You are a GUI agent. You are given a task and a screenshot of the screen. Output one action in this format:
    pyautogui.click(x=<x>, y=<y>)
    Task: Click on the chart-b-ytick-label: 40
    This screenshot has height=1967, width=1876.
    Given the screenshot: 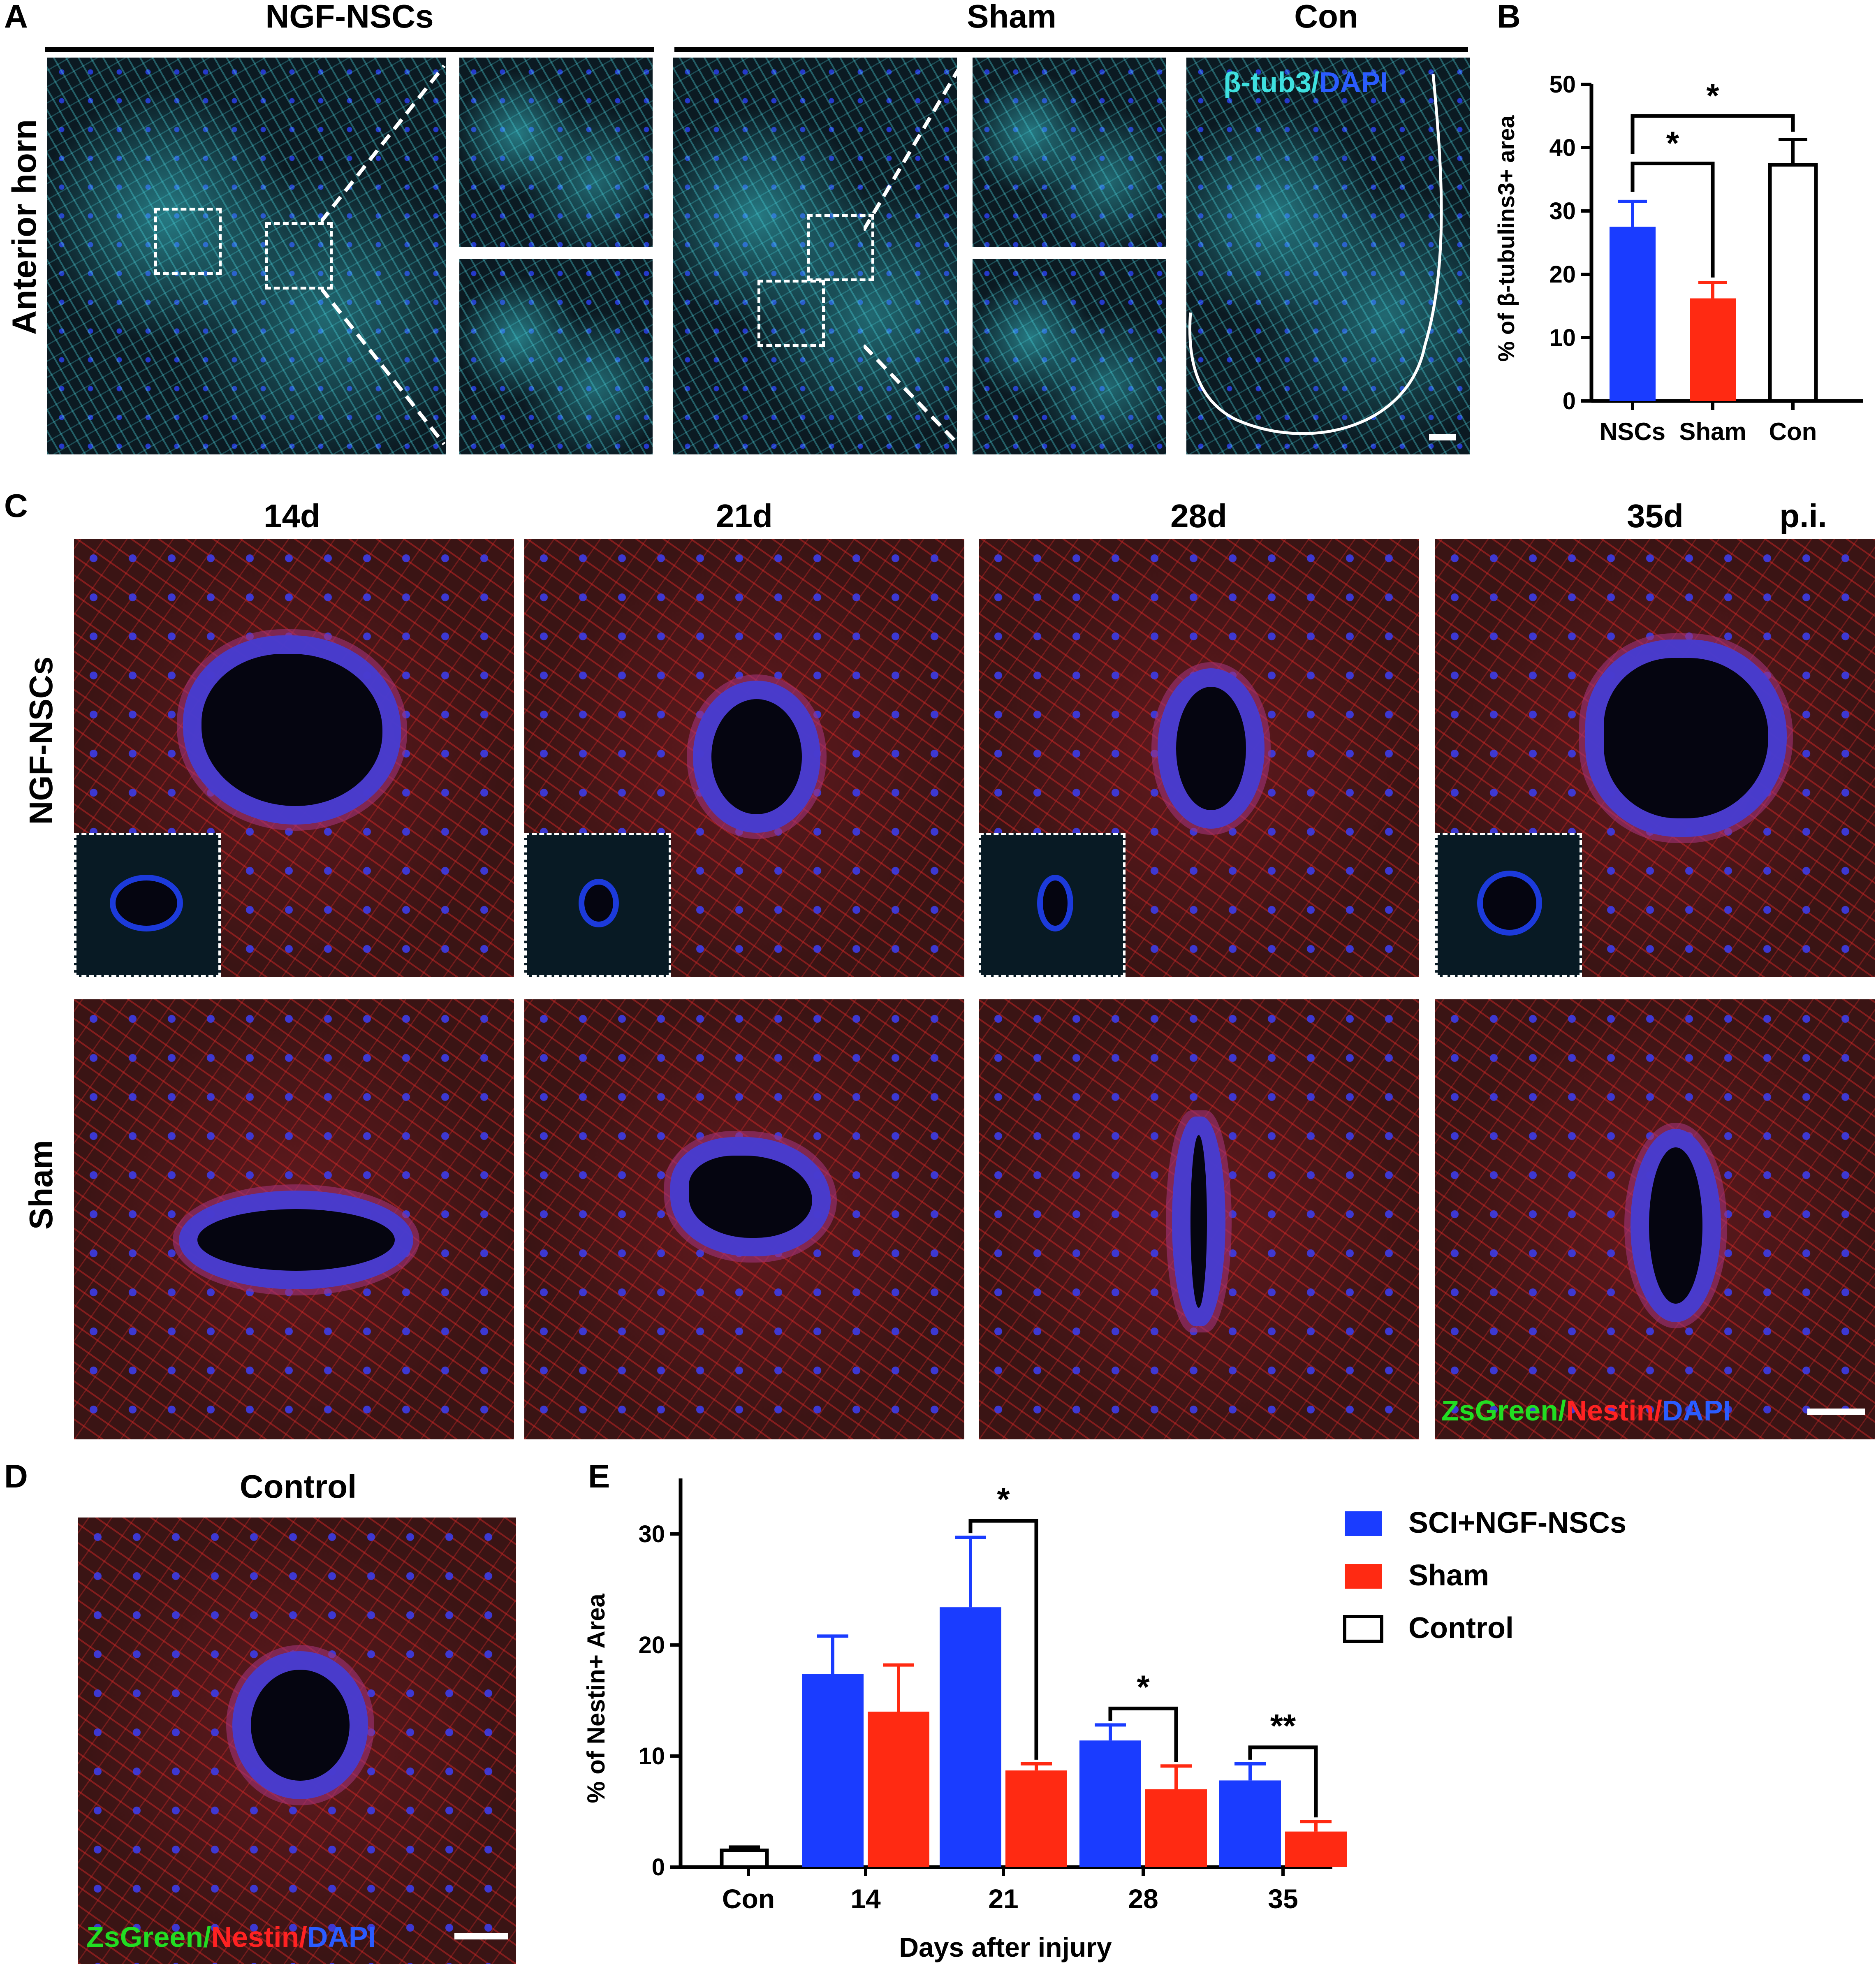 What is the action you would take?
    pyautogui.click(x=1562, y=147)
    